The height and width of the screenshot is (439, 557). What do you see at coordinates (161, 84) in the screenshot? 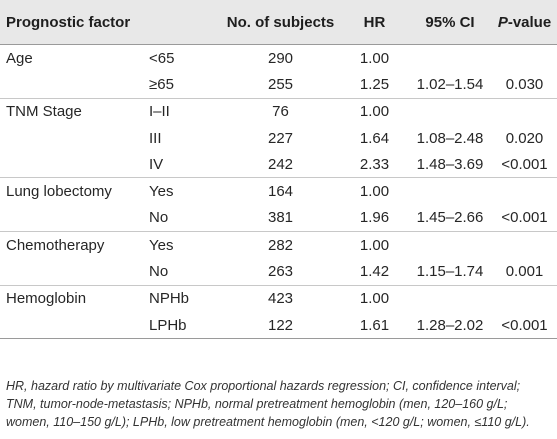
I see `cell-level: ≥65` at bounding box center [161, 84].